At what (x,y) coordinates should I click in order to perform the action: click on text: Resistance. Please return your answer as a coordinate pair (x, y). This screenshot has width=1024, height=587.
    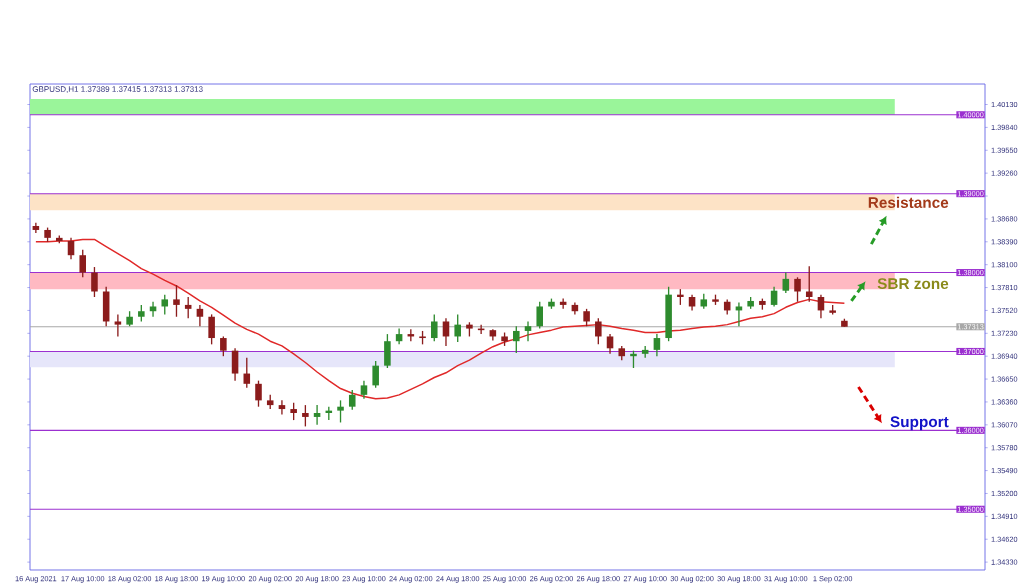
    Looking at the image, I should click on (908, 202).